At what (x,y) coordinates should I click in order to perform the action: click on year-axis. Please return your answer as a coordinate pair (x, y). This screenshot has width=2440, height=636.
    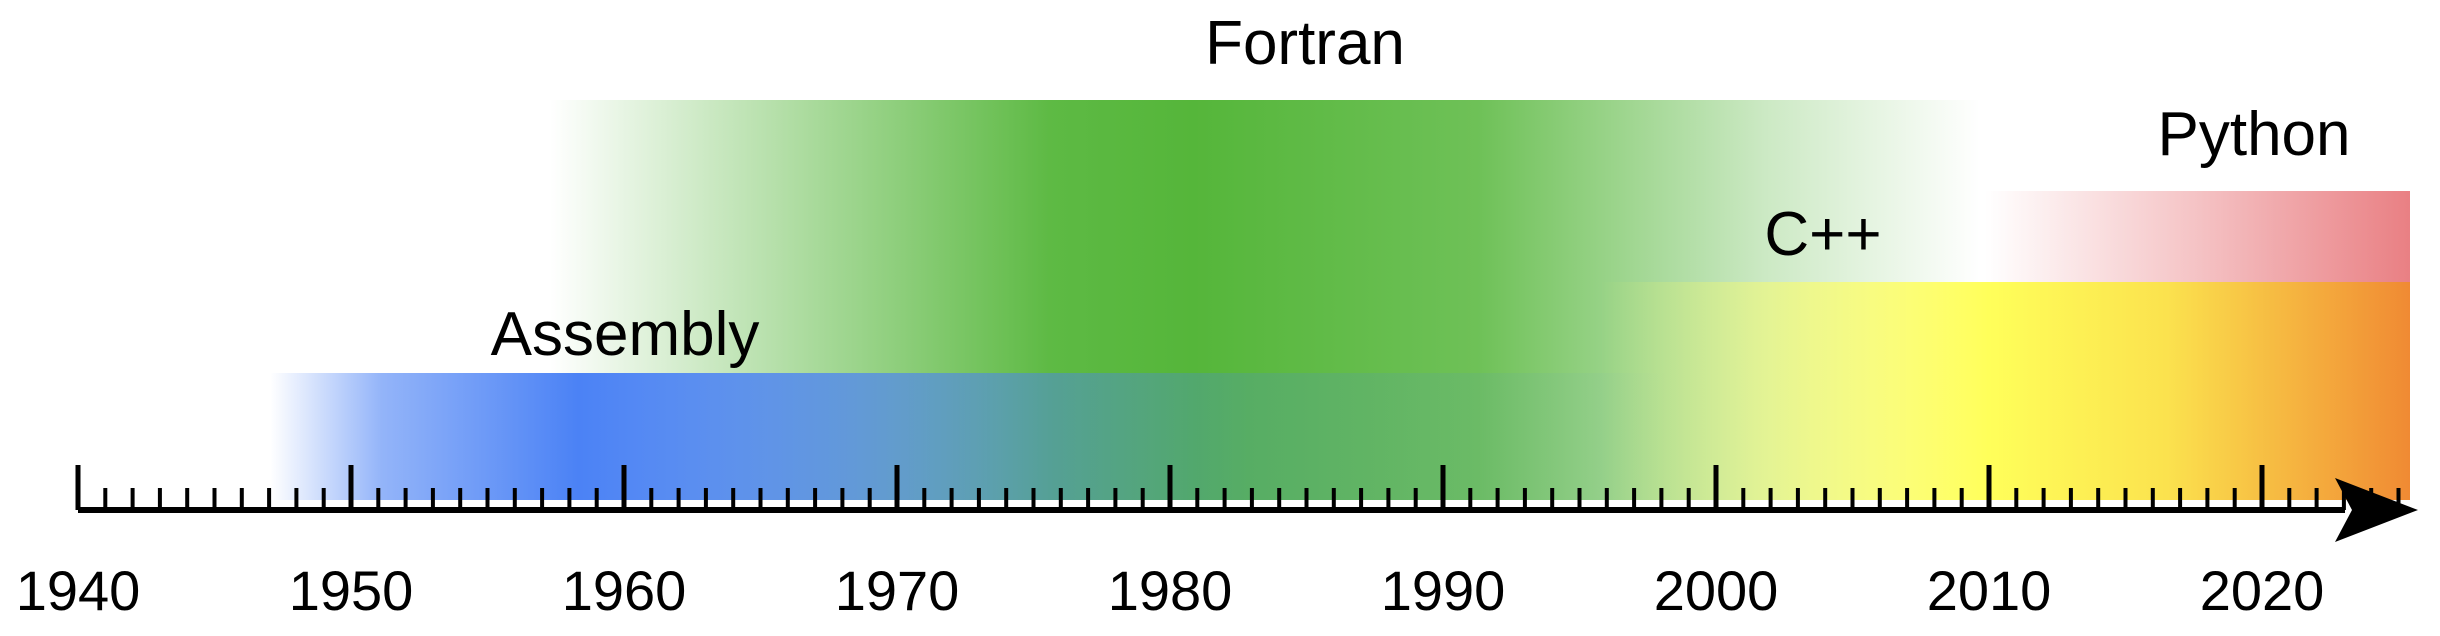
    Looking at the image, I should click on (1248, 510).